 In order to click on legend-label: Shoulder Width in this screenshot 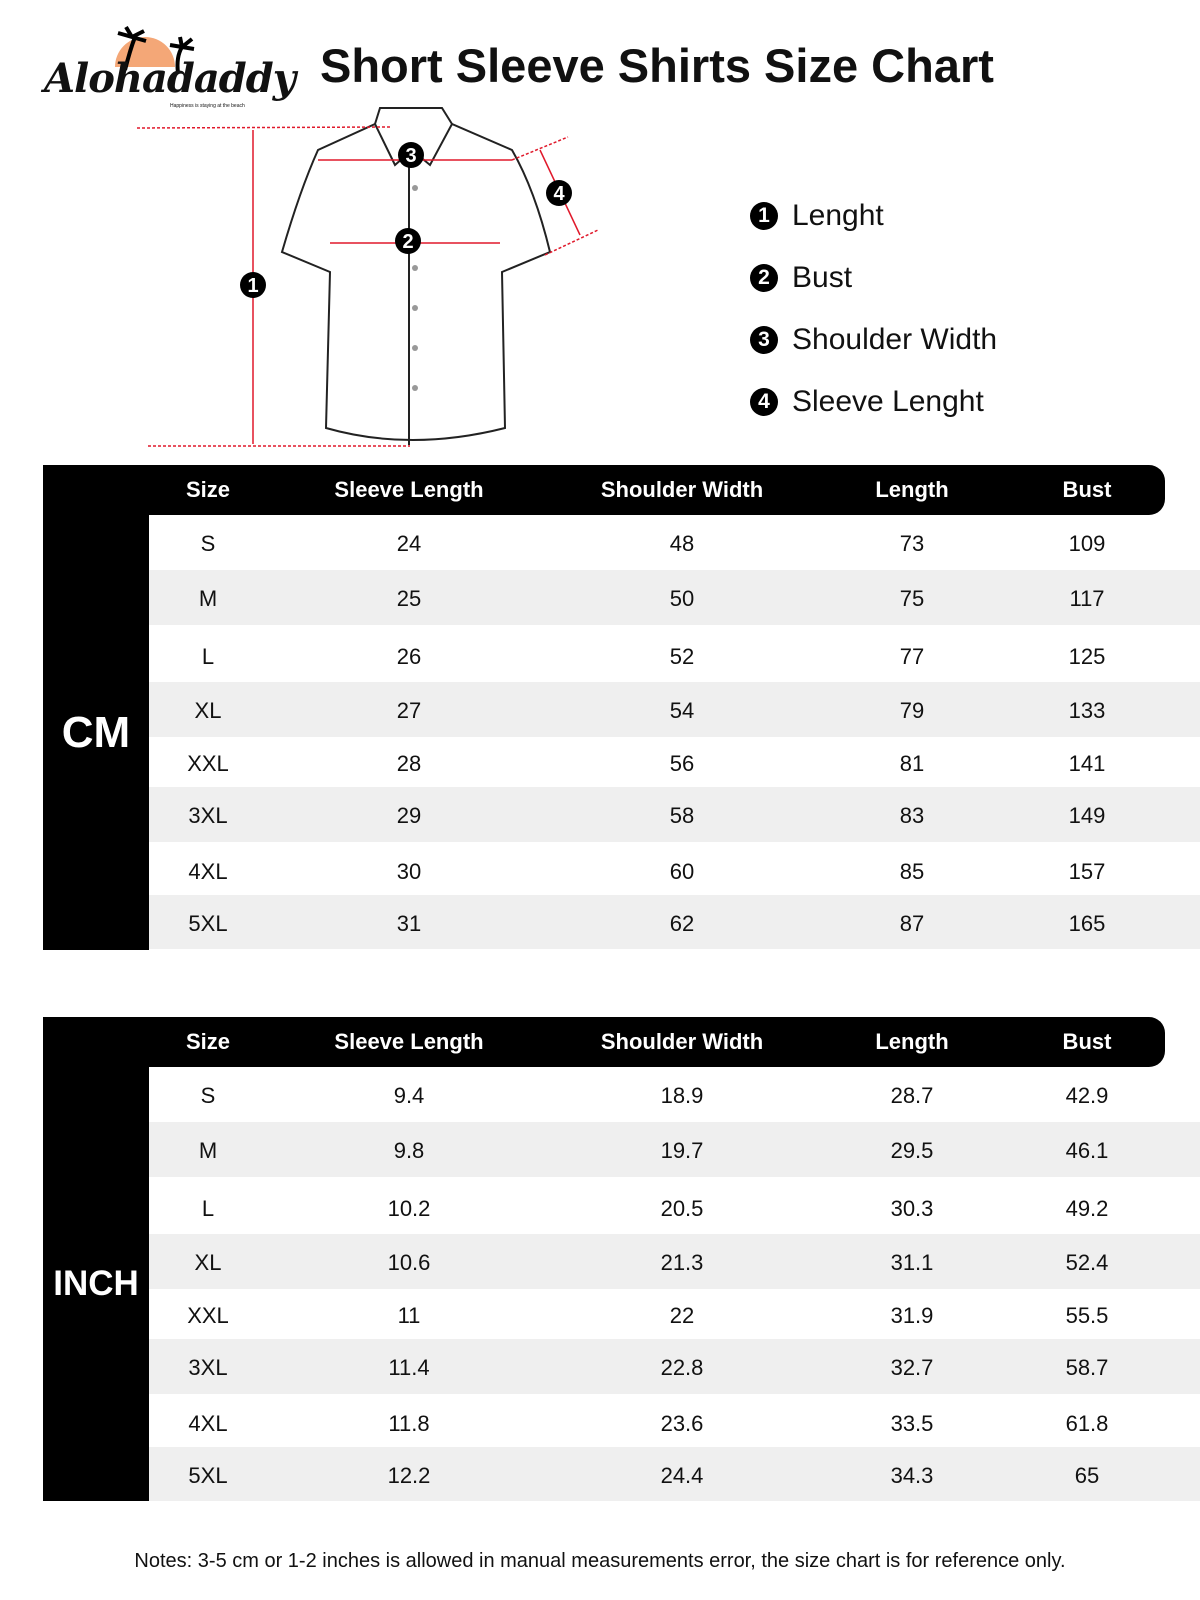, I will do `click(895, 339)`.